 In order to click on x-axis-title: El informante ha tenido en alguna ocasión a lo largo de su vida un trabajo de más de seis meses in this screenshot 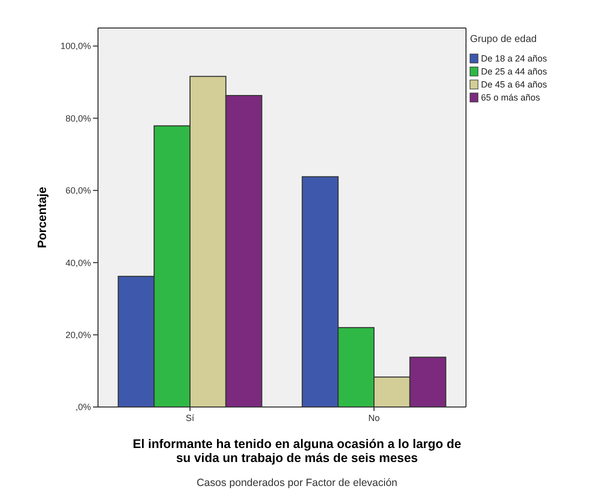, I will do `click(297, 451)`.